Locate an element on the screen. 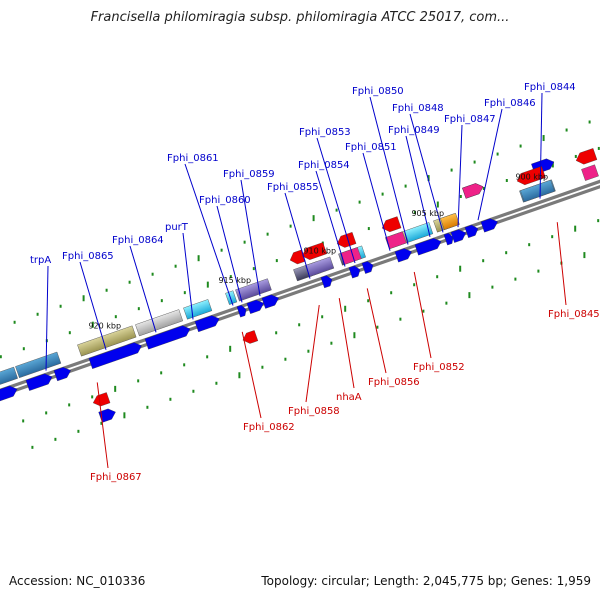 This screenshot has width=600, height=600. gene-label: Fphi_0847 is located at coordinates (470, 119).